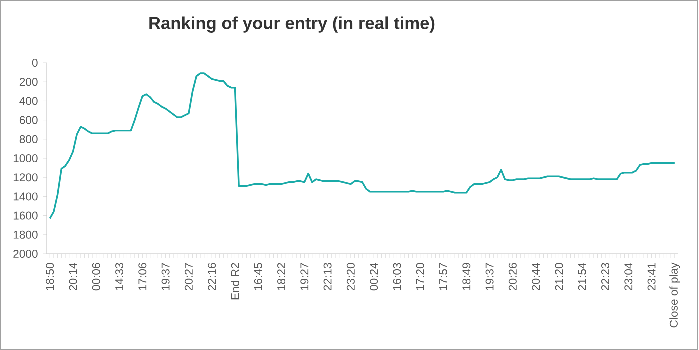 This screenshot has width=699, height=350. Describe the element at coordinates (142, 276) in the screenshot. I see `x-tick-label: 17:06` at that location.